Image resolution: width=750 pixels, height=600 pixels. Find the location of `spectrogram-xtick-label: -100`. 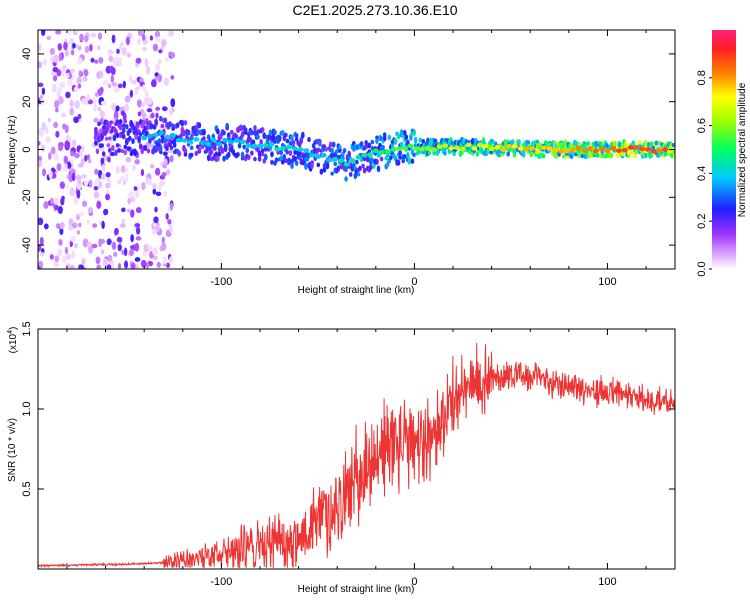

spectrogram-xtick-label: -100 is located at coordinates (221, 282).